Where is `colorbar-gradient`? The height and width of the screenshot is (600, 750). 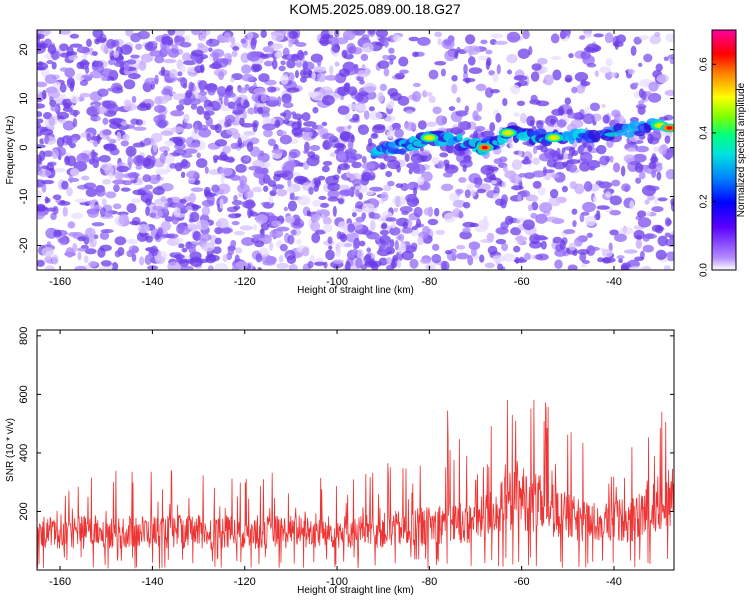 colorbar-gradient is located at coordinates (724, 150).